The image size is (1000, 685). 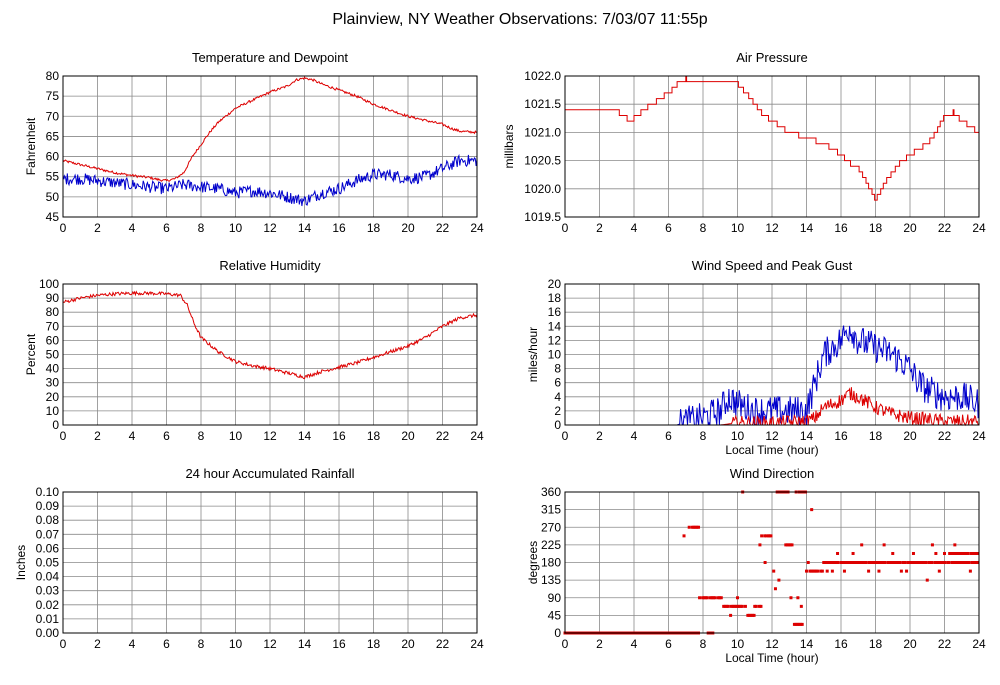 What do you see at coordinates (555, 326) in the screenshot?
I see `y-tick-label: 14` at bounding box center [555, 326].